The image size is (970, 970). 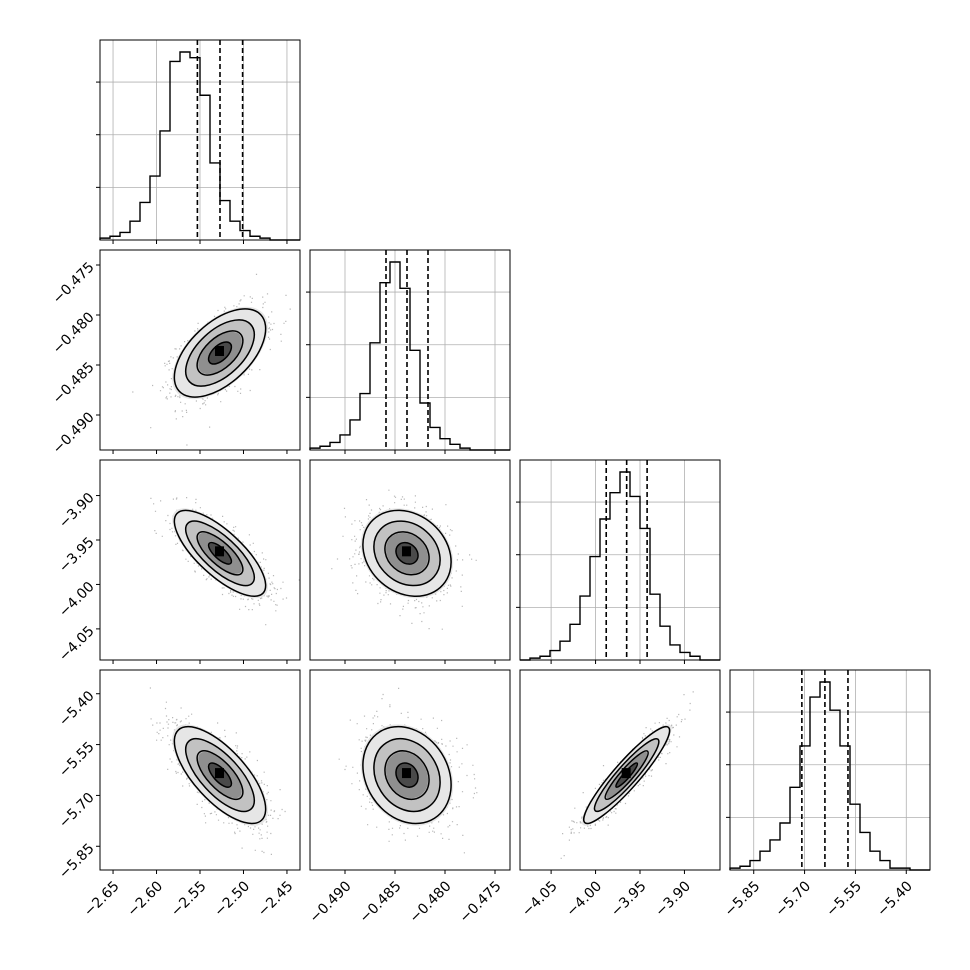 What do you see at coordinates (629, 899) in the screenshot?
I see `x-tick-label: −3.95` at bounding box center [629, 899].